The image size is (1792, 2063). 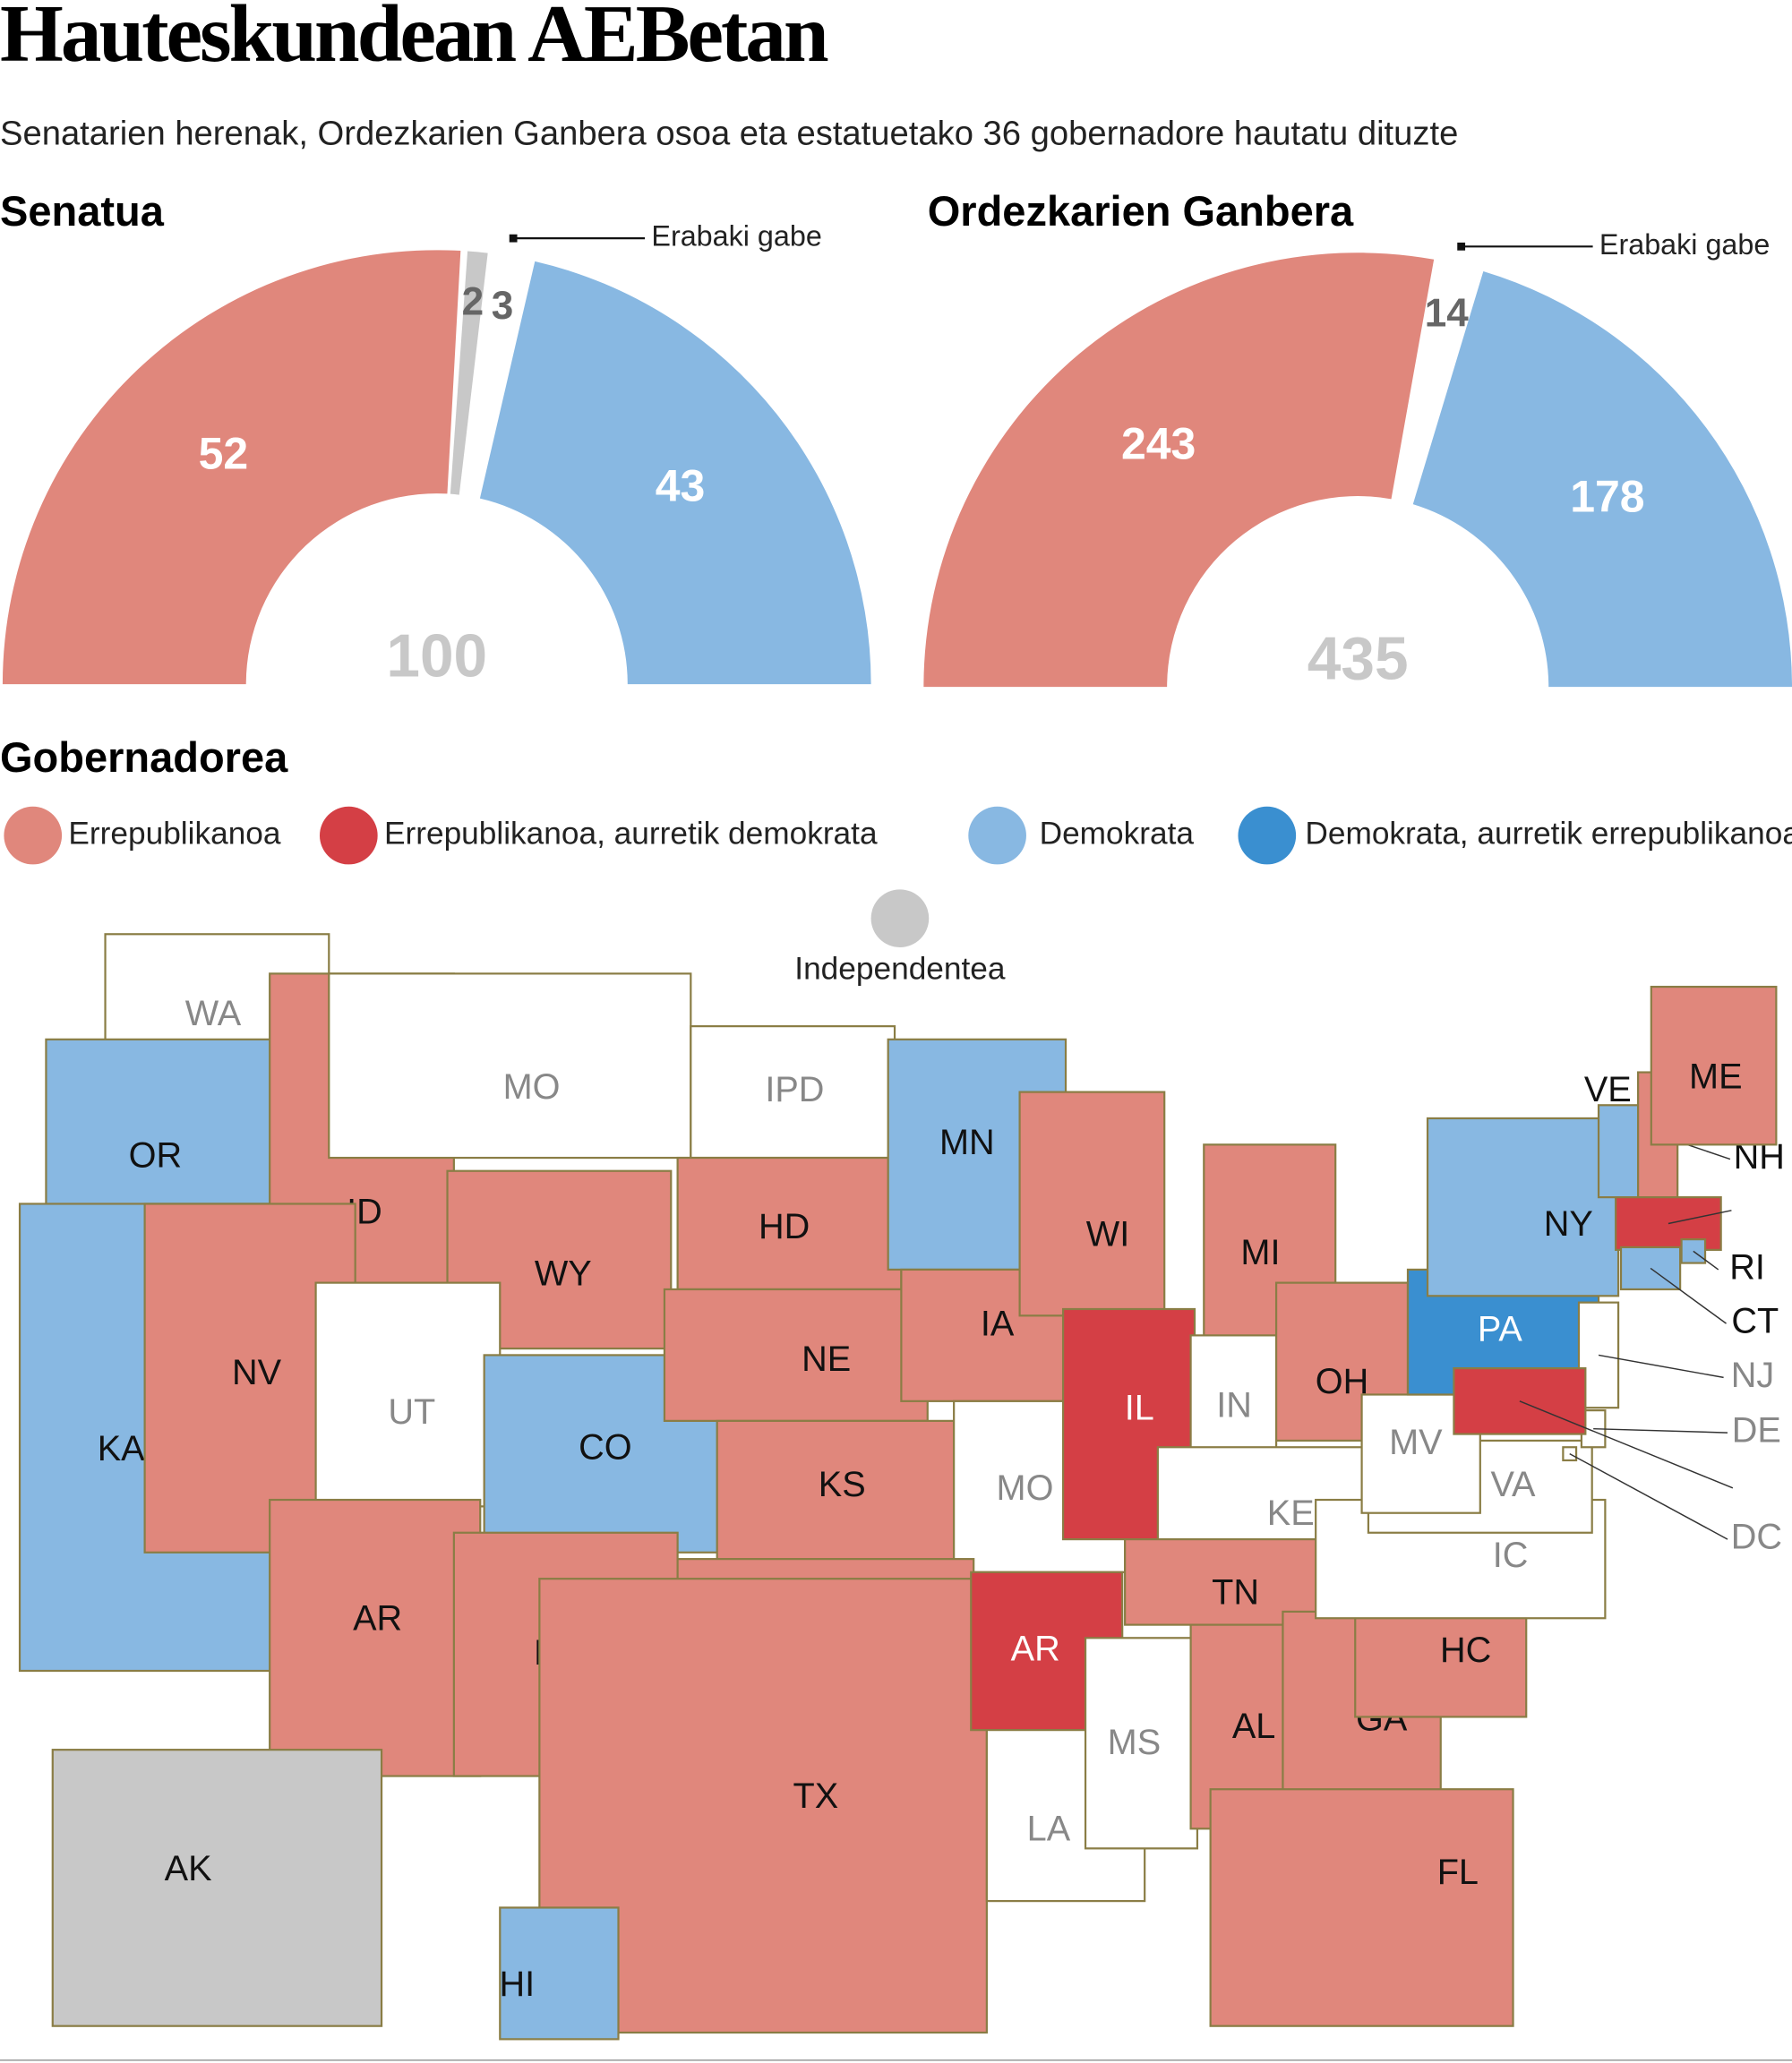 What do you see at coordinates (1139, 1408) in the screenshot?
I see `state-label: IL` at bounding box center [1139, 1408].